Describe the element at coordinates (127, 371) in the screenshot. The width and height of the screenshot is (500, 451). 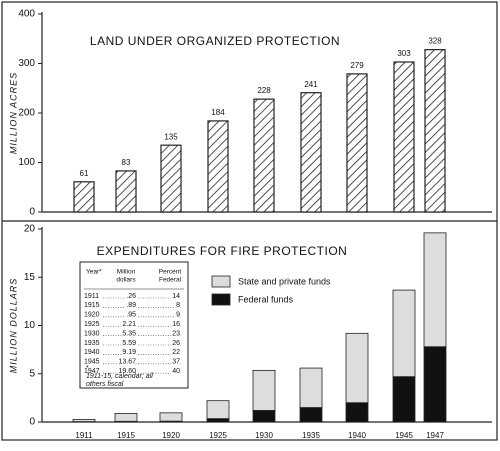
I see `table-cell: 19.60` at that location.